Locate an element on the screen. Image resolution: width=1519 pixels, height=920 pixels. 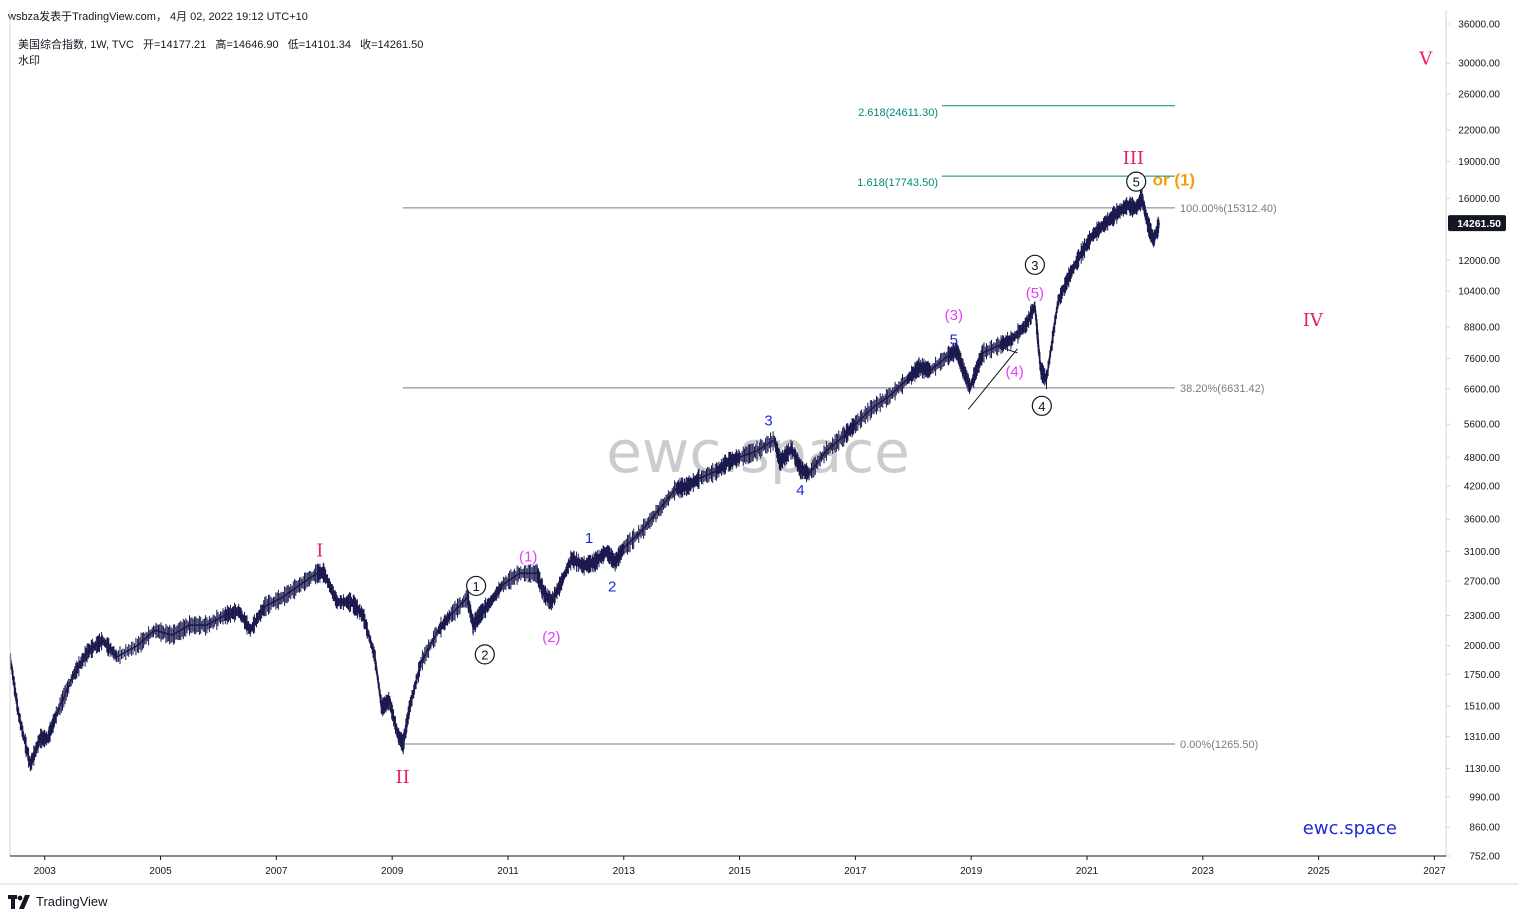
fib-level-label: 100.00%(15312.40) is located at coordinates (1228, 209).